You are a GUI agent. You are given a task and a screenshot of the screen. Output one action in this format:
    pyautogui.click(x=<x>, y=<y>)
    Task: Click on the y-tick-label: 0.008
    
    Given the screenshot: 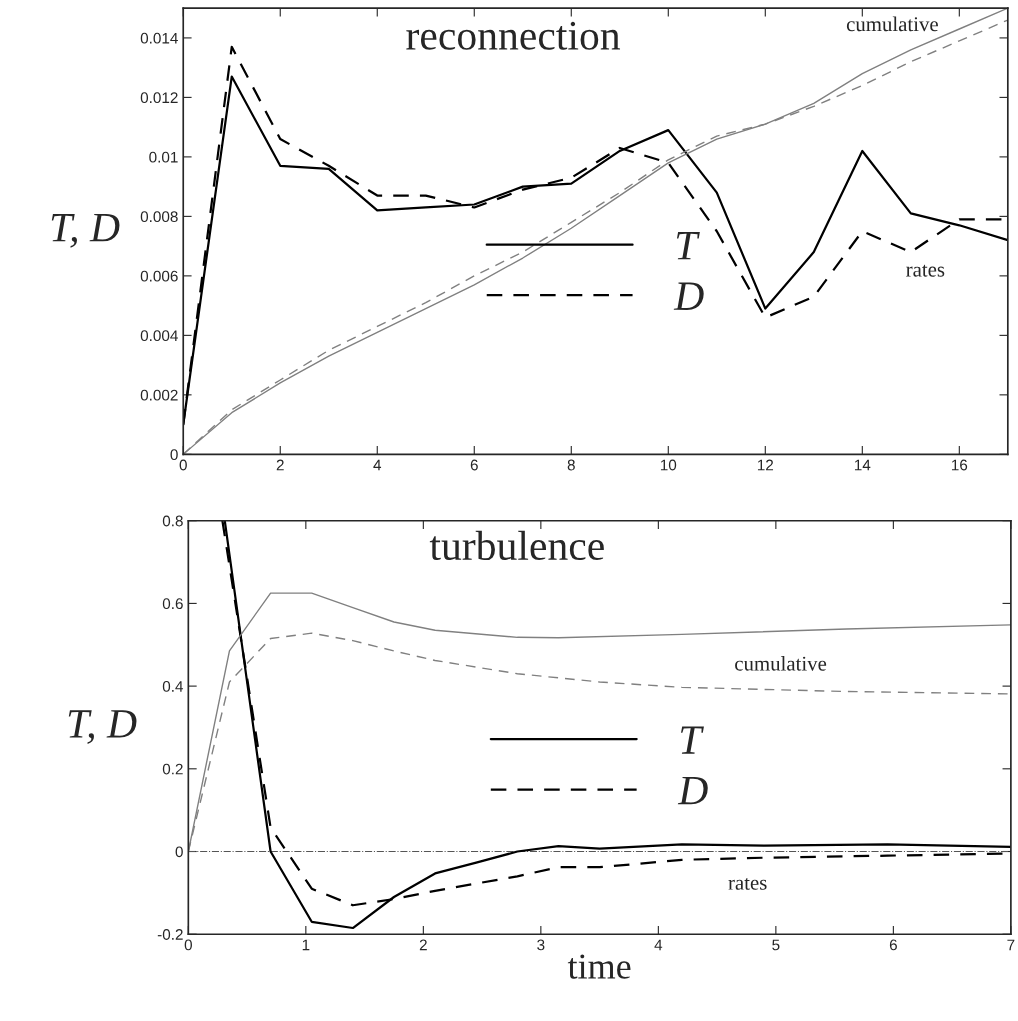 What is the action you would take?
    pyautogui.click(x=159, y=217)
    